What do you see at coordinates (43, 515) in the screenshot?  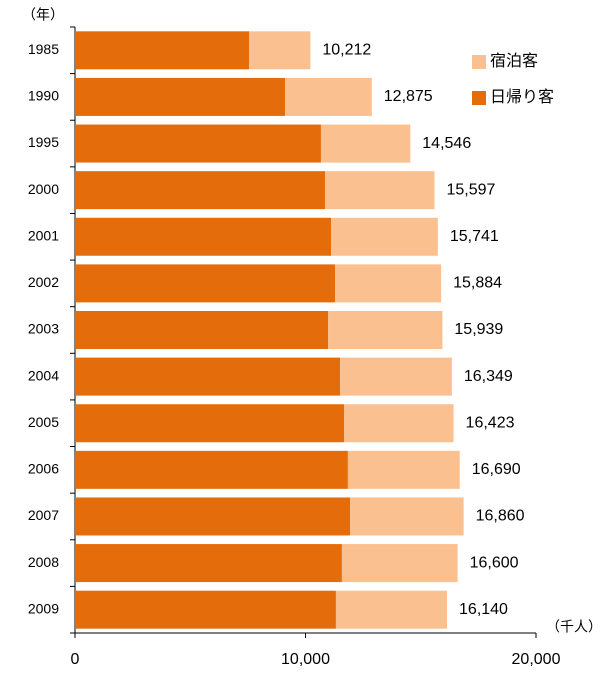 I see `y-tick-label: 2007` at bounding box center [43, 515].